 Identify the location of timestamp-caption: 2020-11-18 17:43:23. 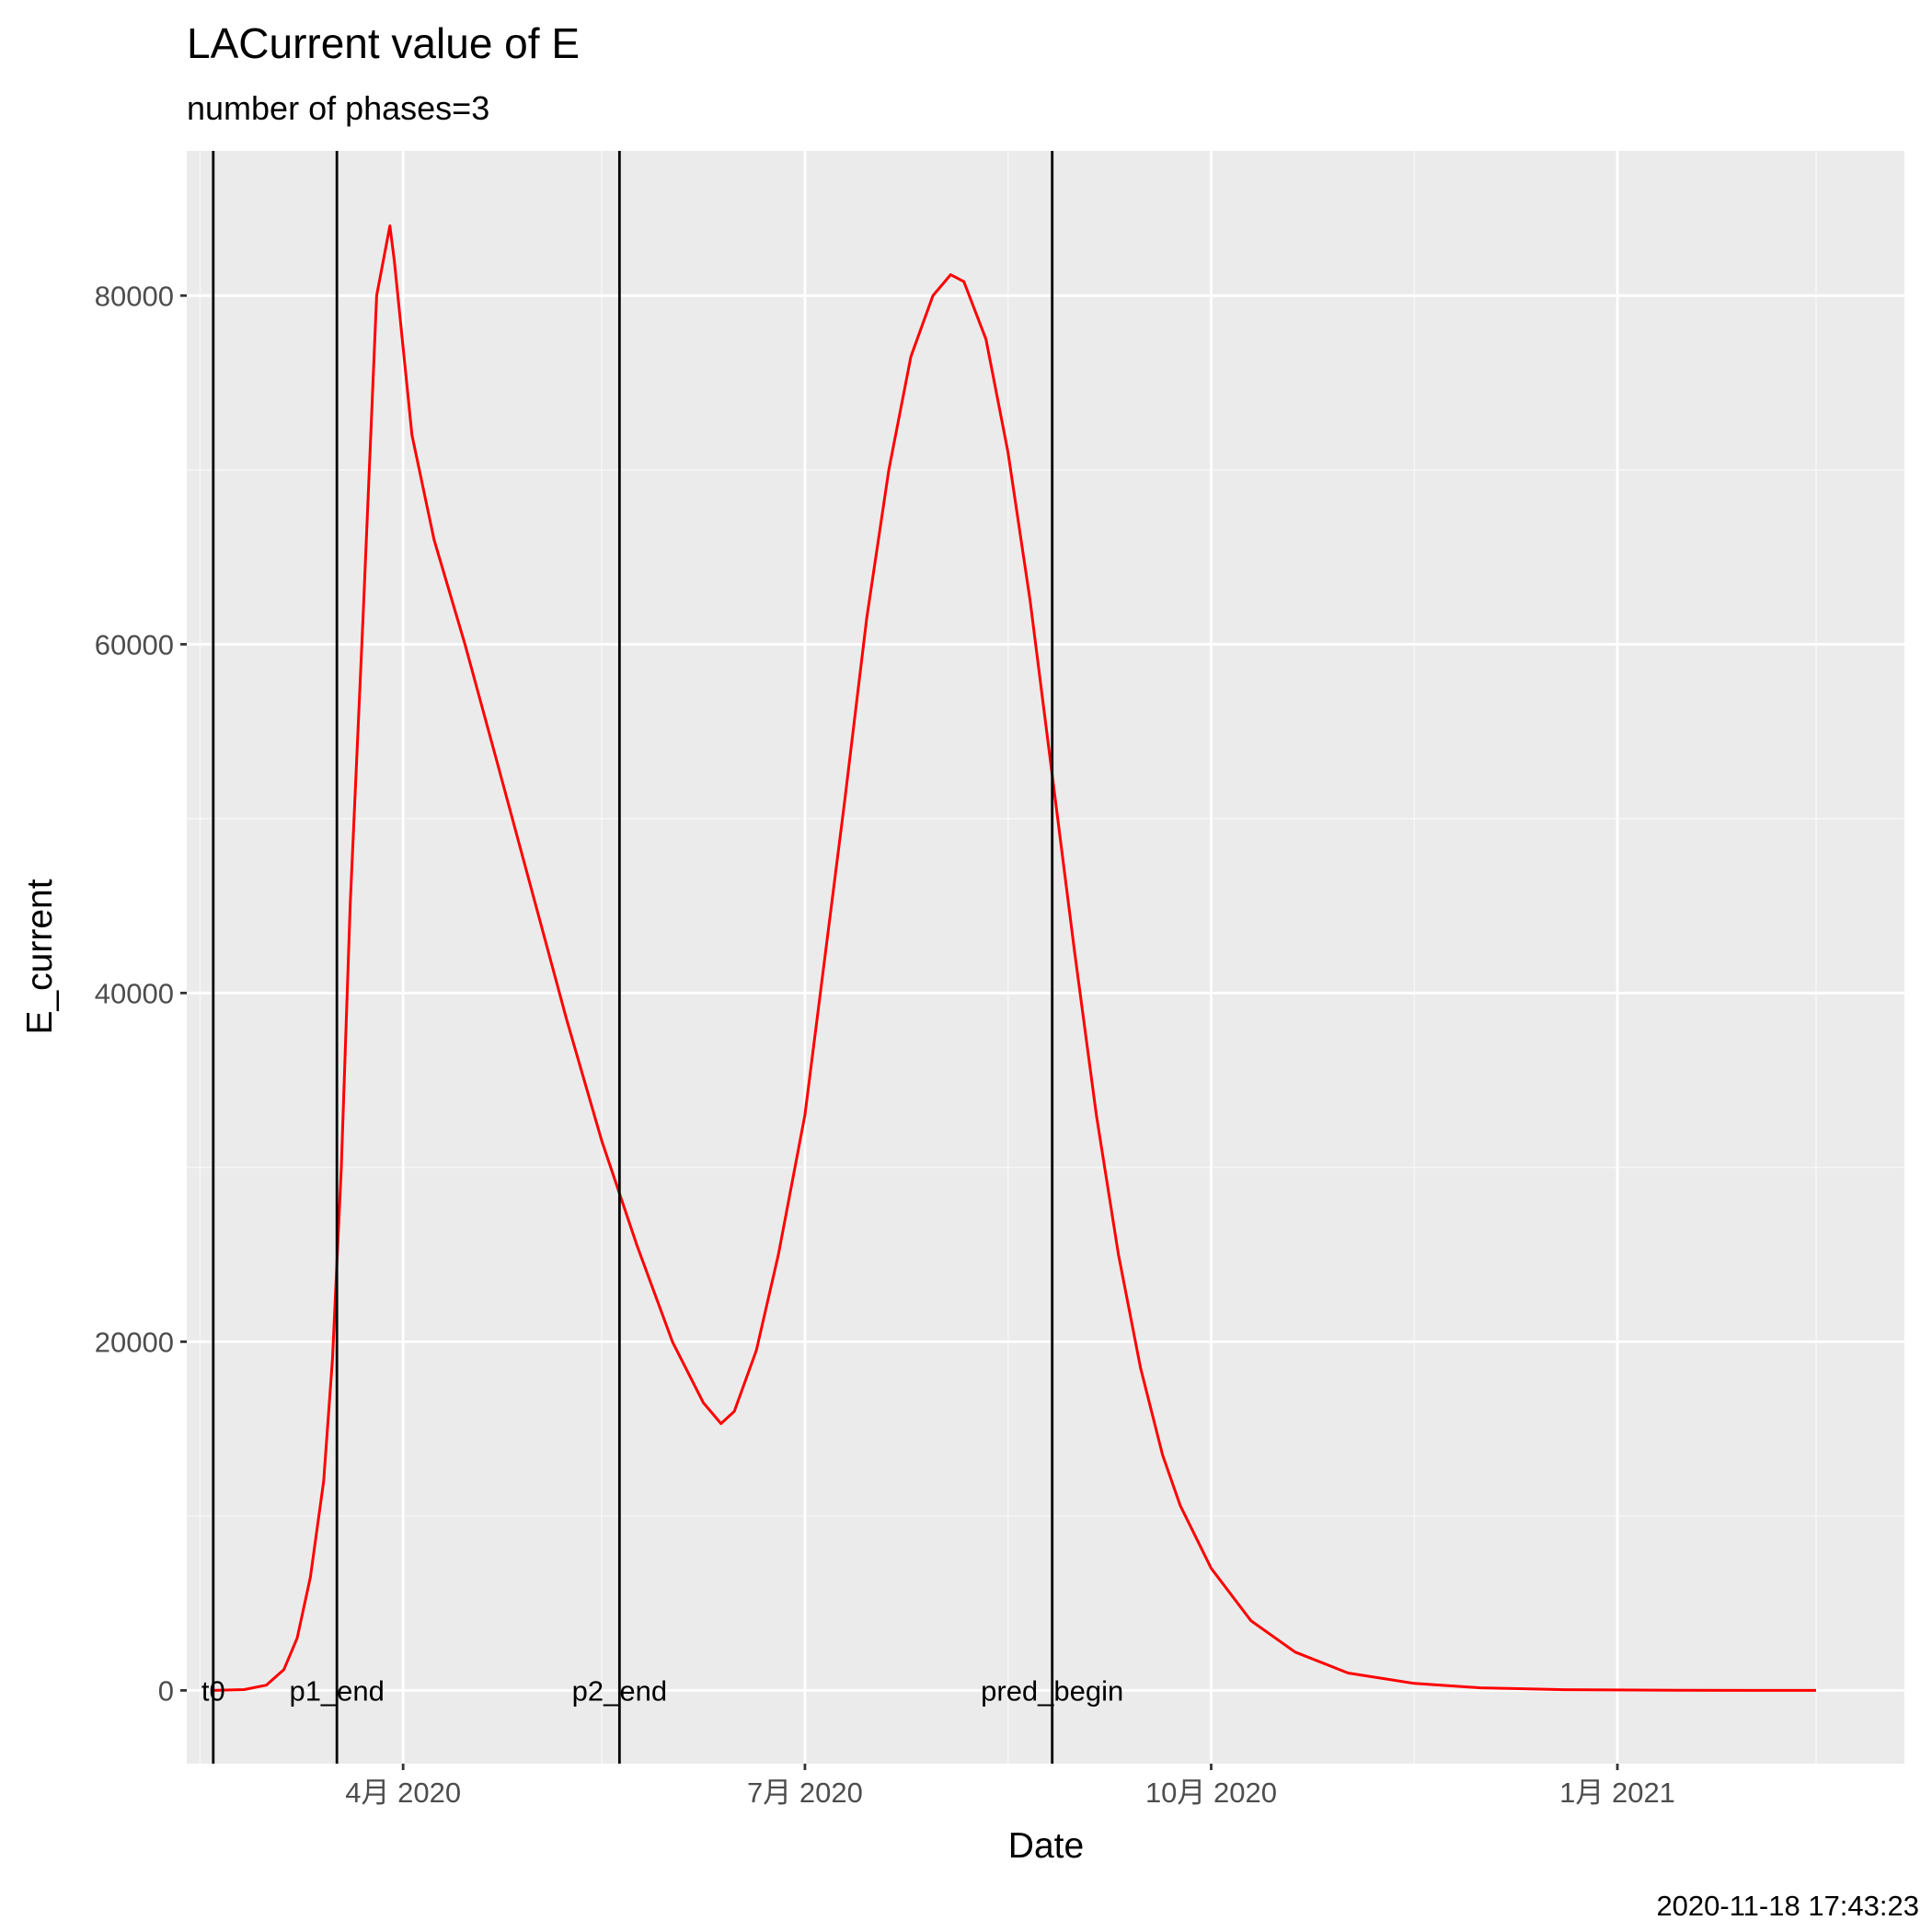
(1787, 1906).